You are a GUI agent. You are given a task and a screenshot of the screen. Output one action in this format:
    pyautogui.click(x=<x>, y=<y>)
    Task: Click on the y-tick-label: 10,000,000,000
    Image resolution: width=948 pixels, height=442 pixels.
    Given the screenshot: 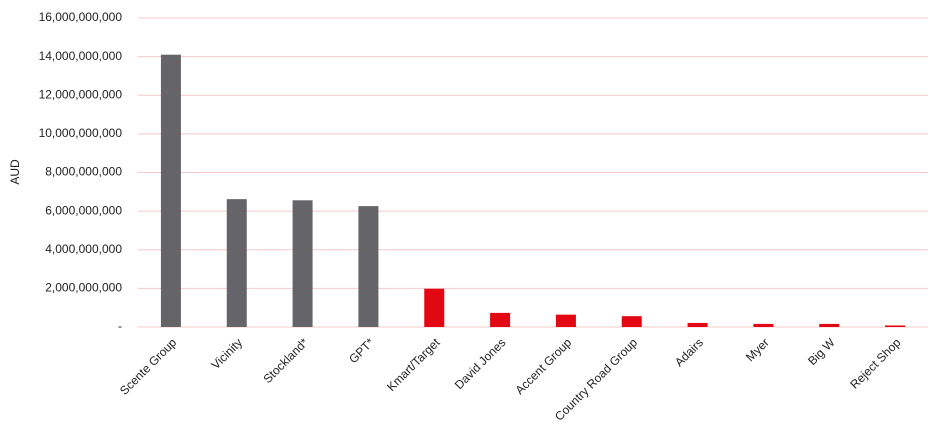 What is the action you would take?
    pyautogui.click(x=81, y=133)
    